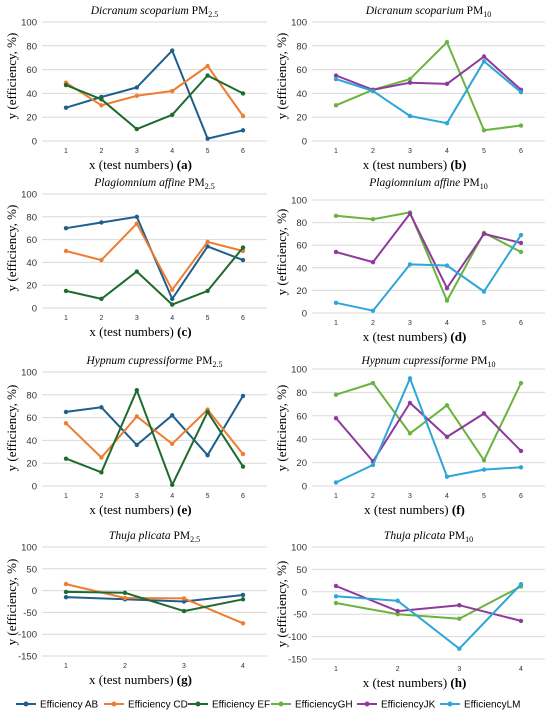 This screenshot has height=717, width=550. Describe the element at coordinates (458, 682) in the screenshot. I see `panel-label: (h)` at that location.